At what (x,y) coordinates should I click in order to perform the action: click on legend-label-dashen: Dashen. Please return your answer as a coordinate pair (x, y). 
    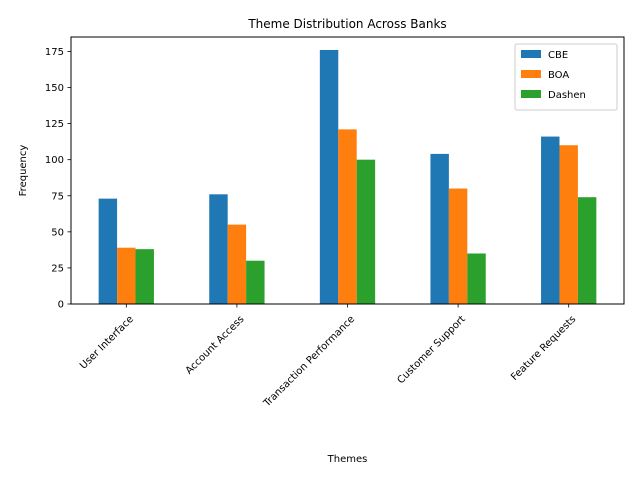
    Looking at the image, I should click on (567, 95).